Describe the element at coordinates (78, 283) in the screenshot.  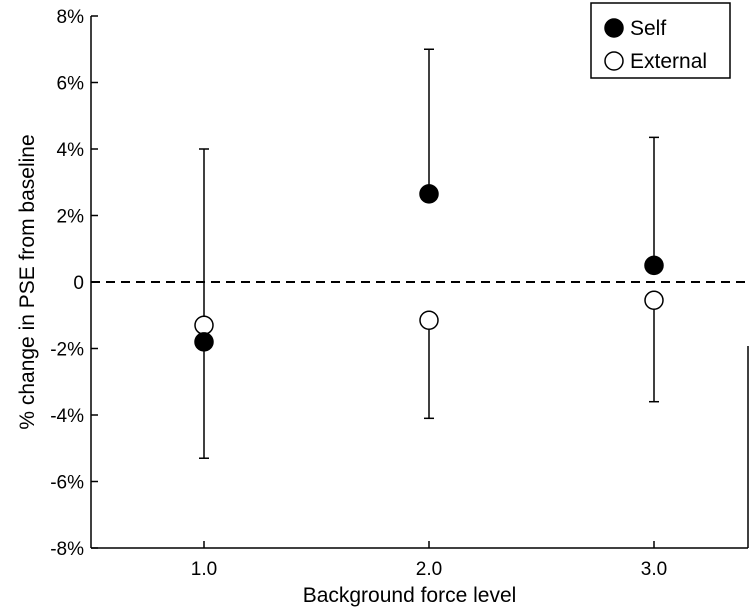
I see `y-tick-label: 0` at that location.